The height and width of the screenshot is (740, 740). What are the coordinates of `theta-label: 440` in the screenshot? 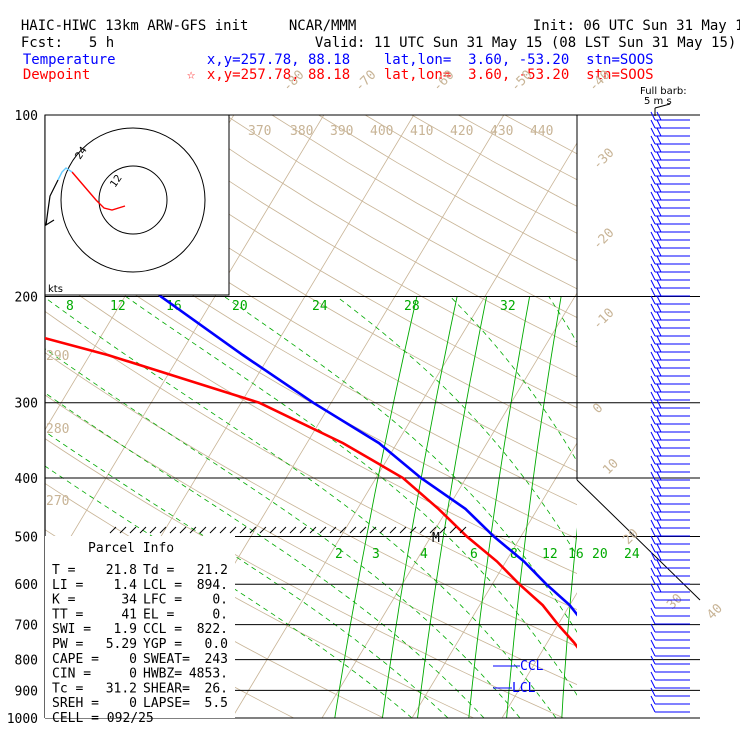 It's located at (541, 131).